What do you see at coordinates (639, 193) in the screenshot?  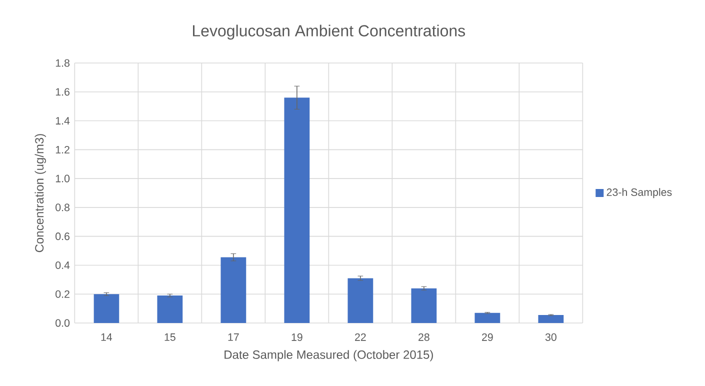 I see `legend-label: 23-h Samples` at bounding box center [639, 193].